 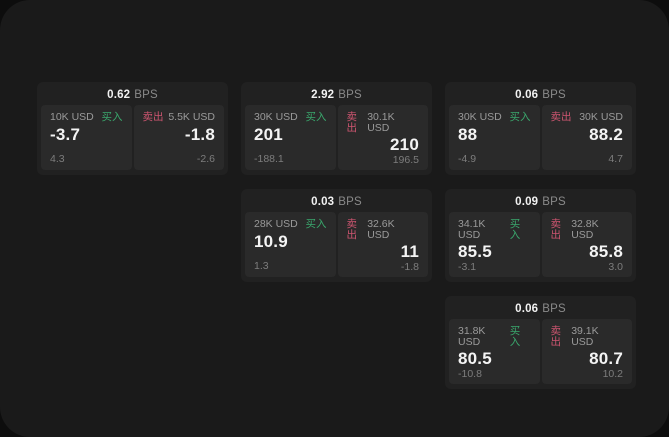 What do you see at coordinates (409, 266) in the screenshot?
I see `sell-delta: -1.8` at bounding box center [409, 266].